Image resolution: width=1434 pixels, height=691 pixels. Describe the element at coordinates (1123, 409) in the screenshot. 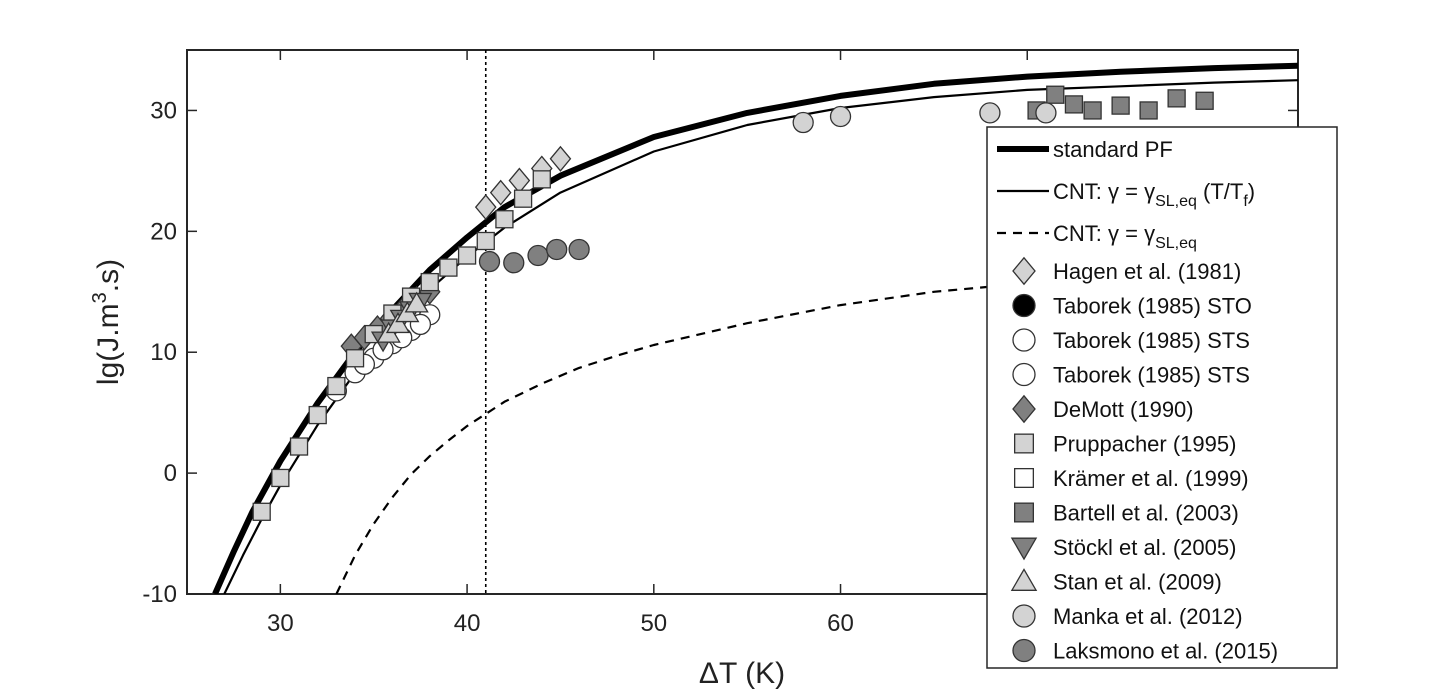

I see `legend-label: DeMott (1990)` at that location.